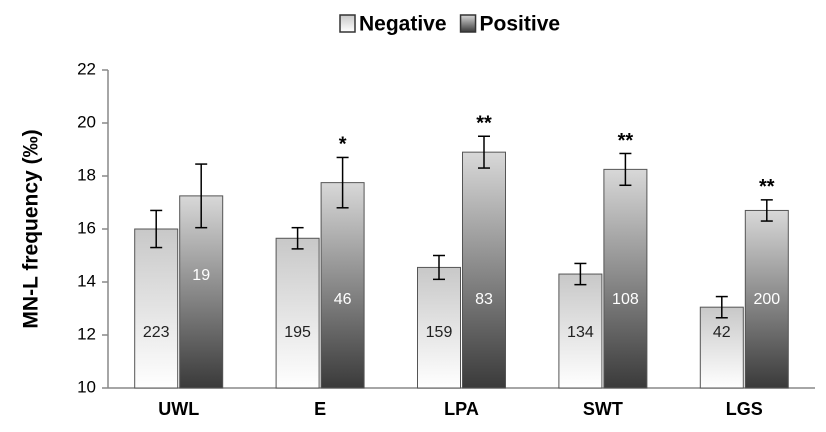 The width and height of the screenshot is (826, 432). What do you see at coordinates (744, 409) in the screenshot?
I see `x-tick-label: LGS` at bounding box center [744, 409].